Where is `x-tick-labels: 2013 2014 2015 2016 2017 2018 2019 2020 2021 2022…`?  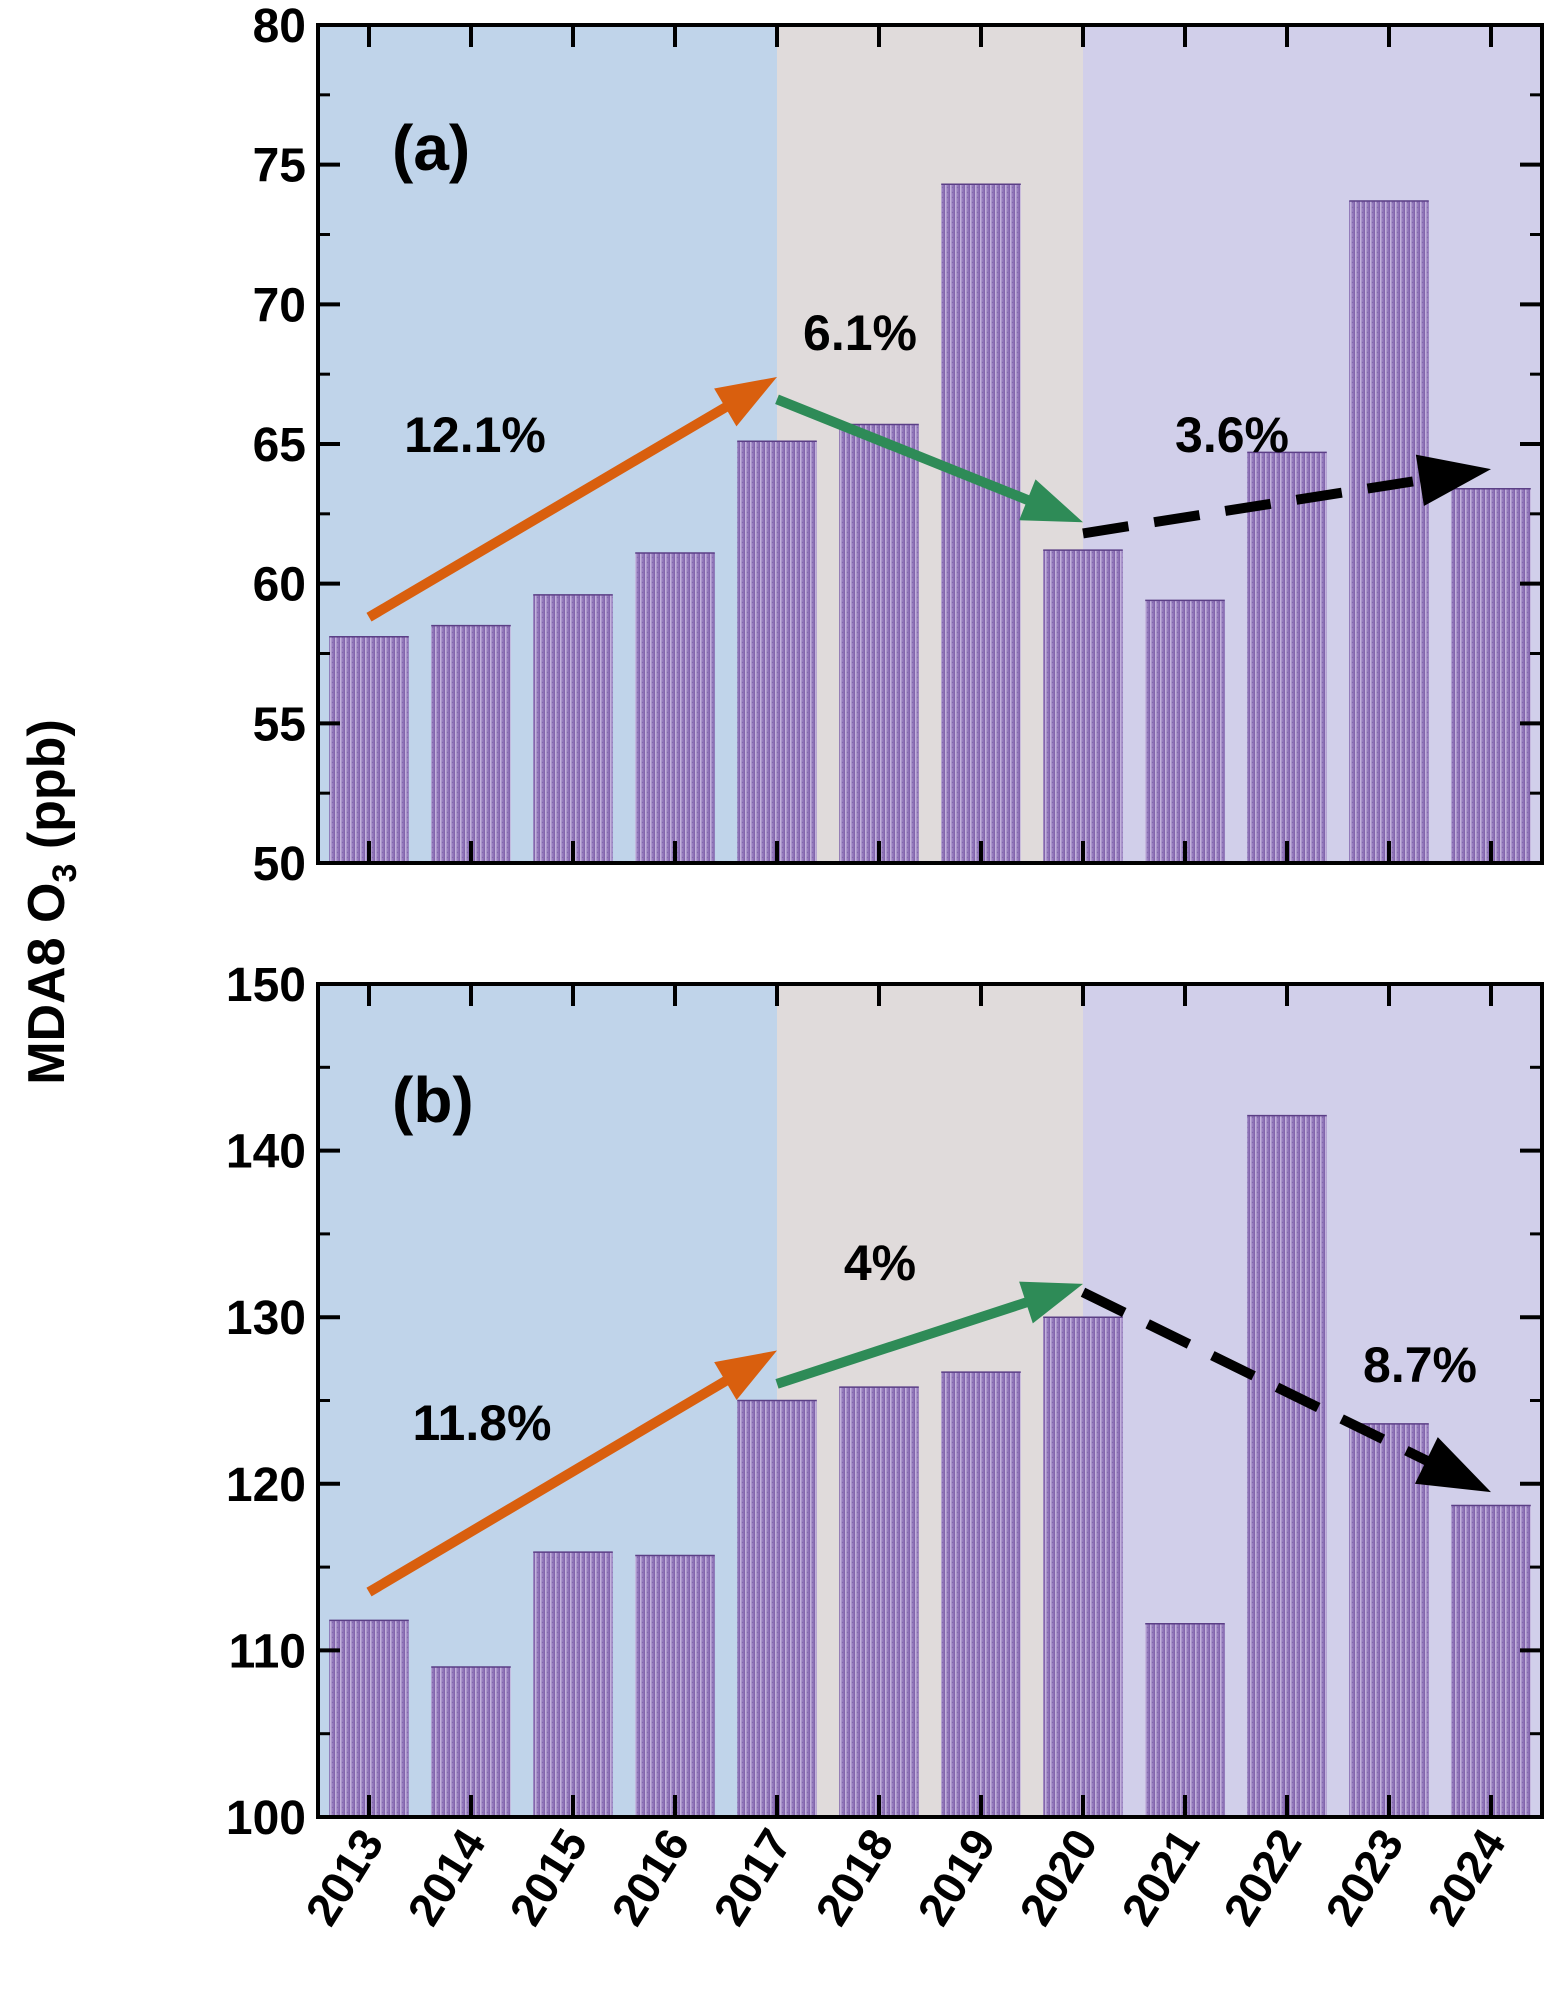 x-tick-labels: 2013 2014 2015 2016 2017 2018 2019 2020 2021 2022… is located at coordinates (905, 1876).